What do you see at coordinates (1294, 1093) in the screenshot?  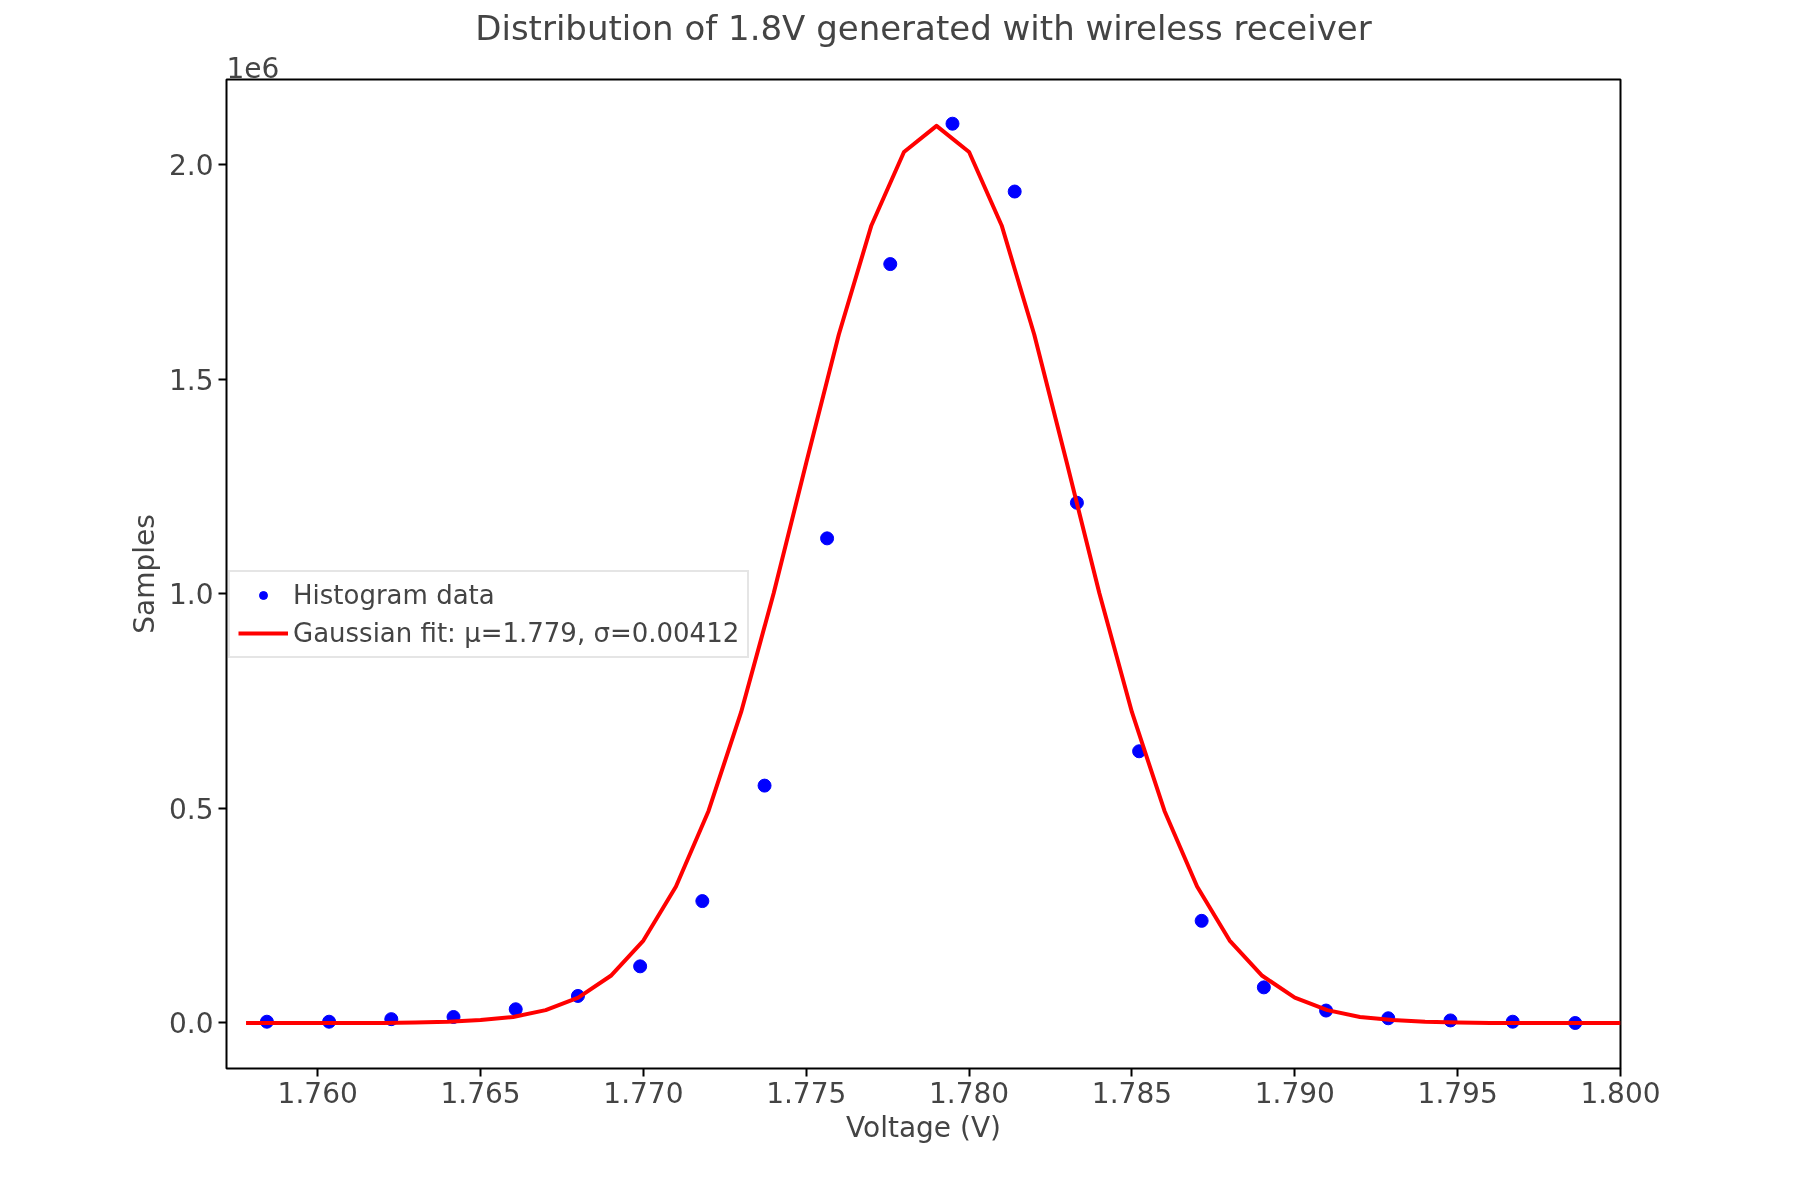 I see `x-tick-label: 1.790` at bounding box center [1294, 1093].